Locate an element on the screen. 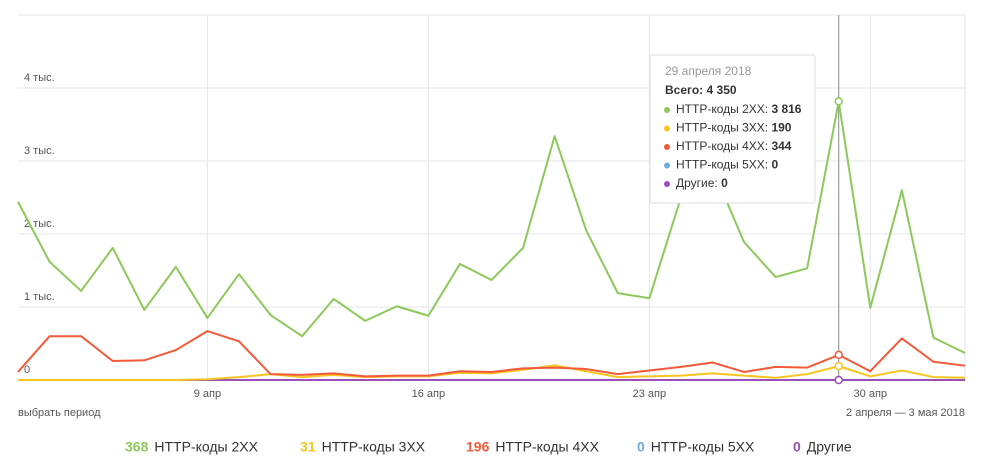  legend-label: HTTP-коды 3XX is located at coordinates (374, 447).